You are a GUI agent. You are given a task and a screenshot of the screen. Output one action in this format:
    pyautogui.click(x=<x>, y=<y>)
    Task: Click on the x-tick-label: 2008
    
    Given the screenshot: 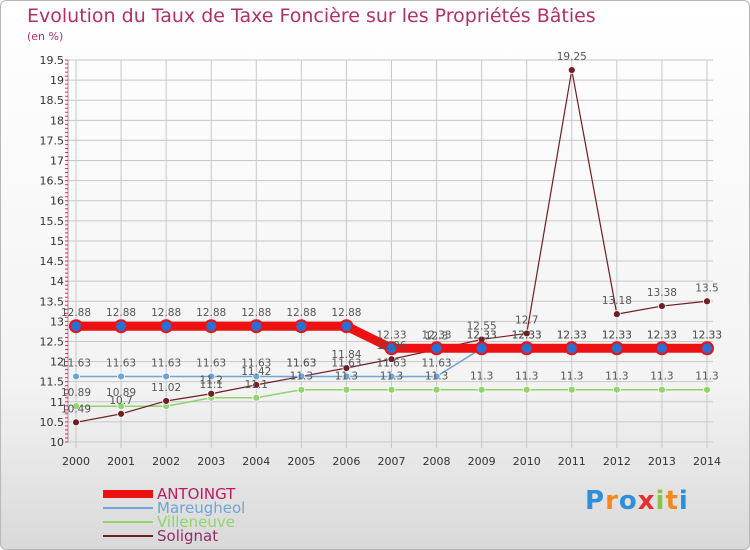 What is the action you would take?
    pyautogui.click(x=437, y=461)
    